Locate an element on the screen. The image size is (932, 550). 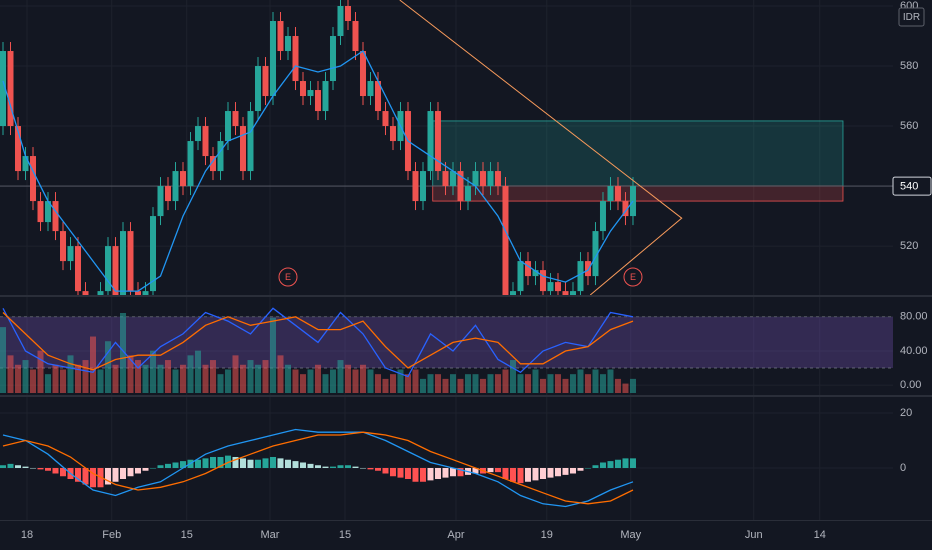
macd-line is located at coordinates (318, 468).